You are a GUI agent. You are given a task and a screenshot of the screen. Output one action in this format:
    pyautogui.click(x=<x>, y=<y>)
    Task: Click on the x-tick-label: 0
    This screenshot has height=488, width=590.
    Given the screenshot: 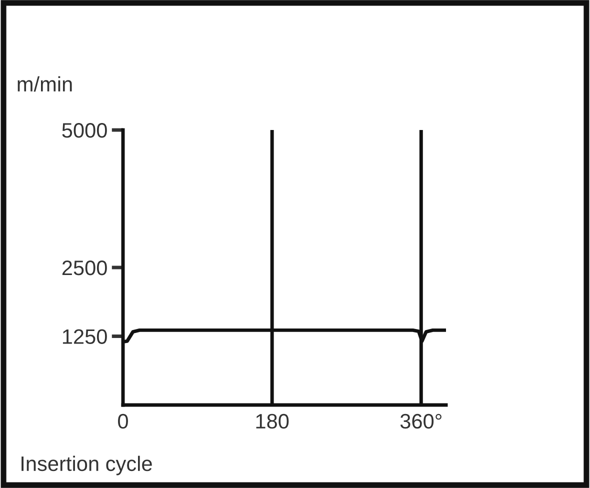 What is the action you would take?
    pyautogui.click(x=123, y=421)
    